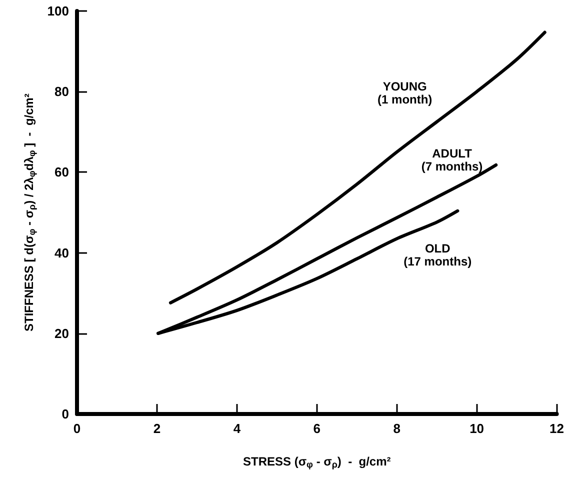  What do you see at coordinates (557, 428) in the screenshot?
I see `x-tick-label: 12` at bounding box center [557, 428].